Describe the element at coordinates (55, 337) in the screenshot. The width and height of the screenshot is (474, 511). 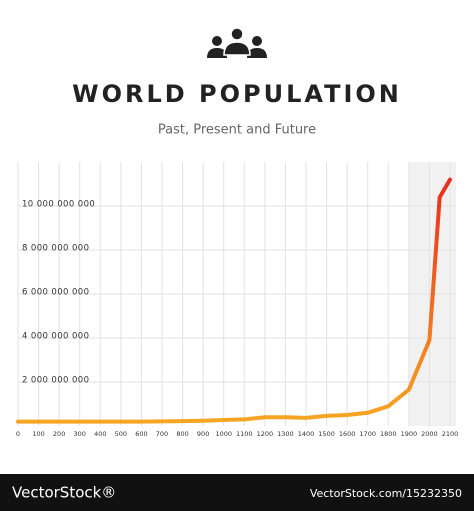
I see `y-tick-label: 4 000 000 000` at that location.